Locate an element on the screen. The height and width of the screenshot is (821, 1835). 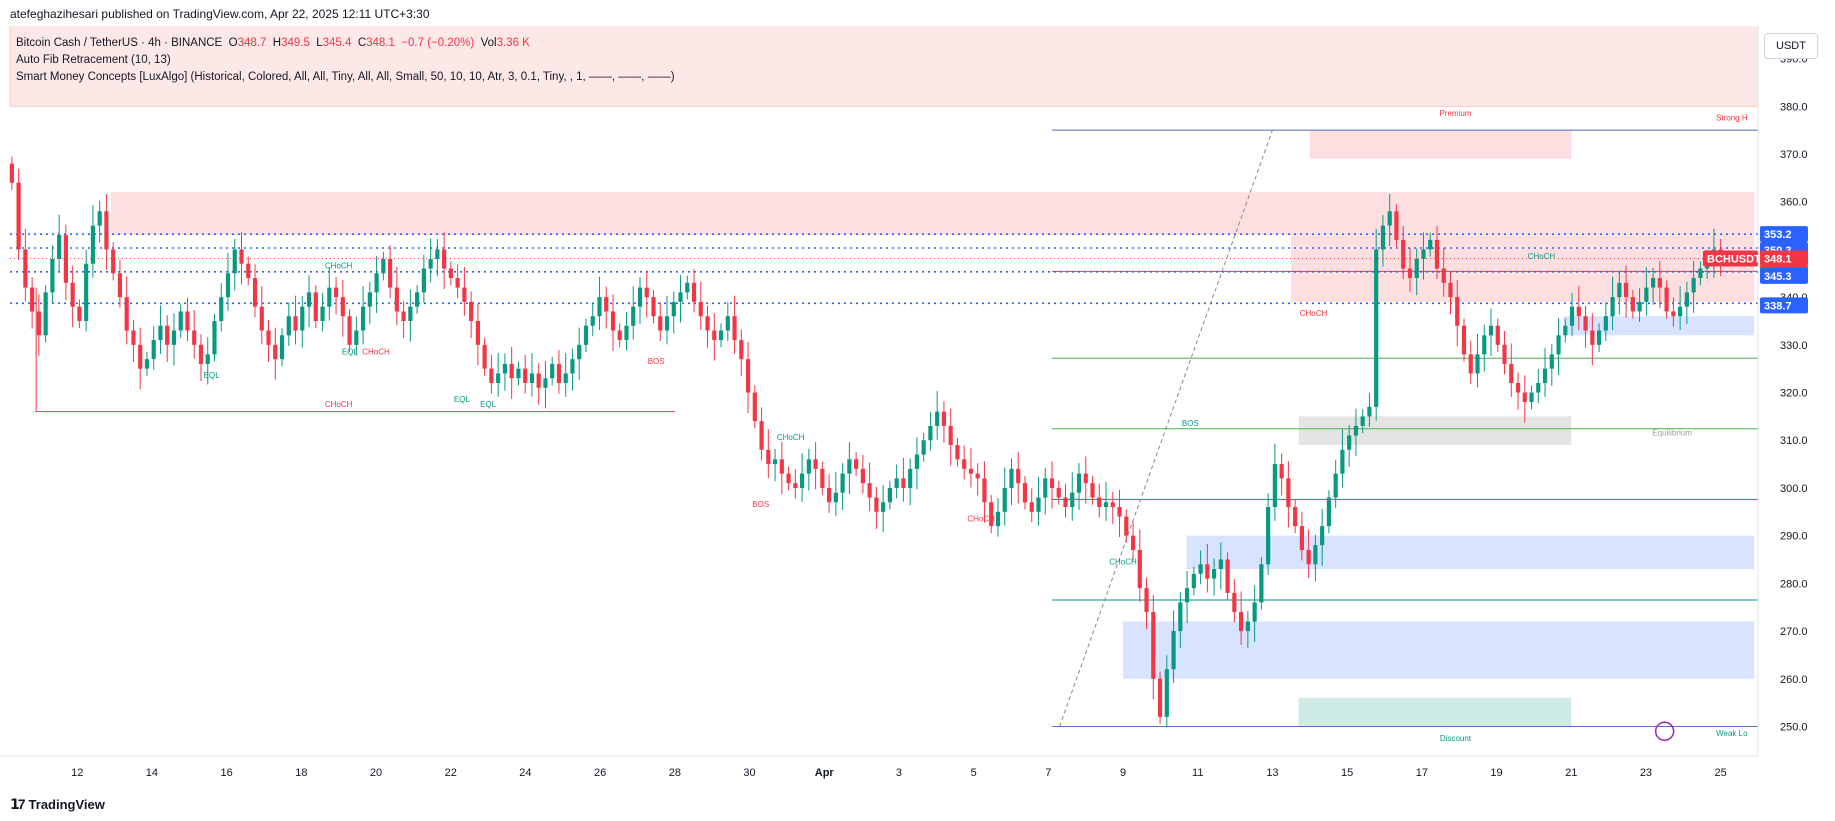
smc-annotation: CHoCH is located at coordinates (339, 404).